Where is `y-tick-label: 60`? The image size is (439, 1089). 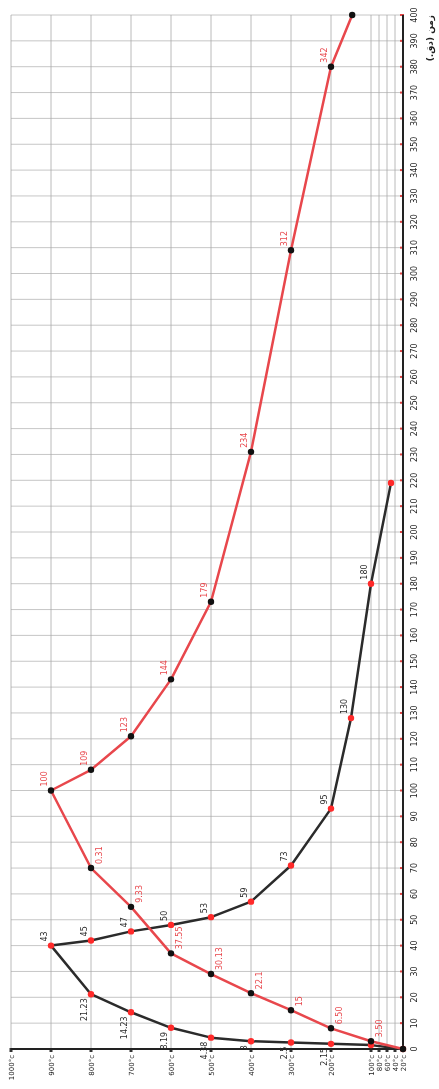 y-tick-label: 60 is located at coordinates (414, 893).